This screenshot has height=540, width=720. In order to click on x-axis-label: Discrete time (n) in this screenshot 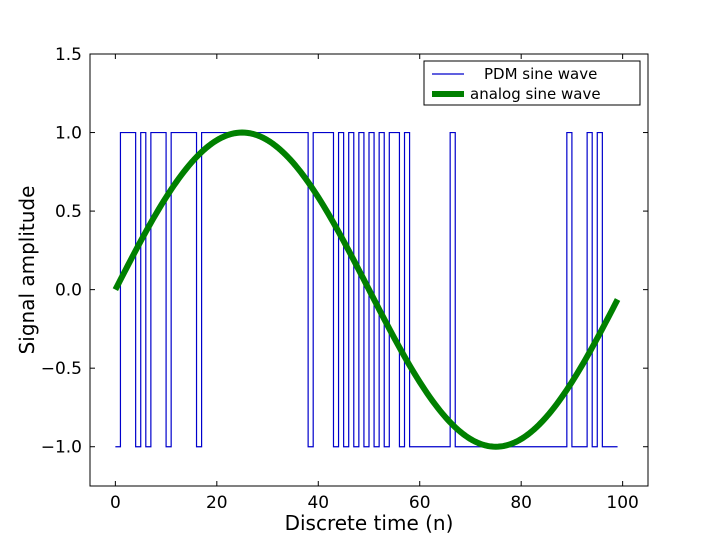, I will do `click(369, 523)`.